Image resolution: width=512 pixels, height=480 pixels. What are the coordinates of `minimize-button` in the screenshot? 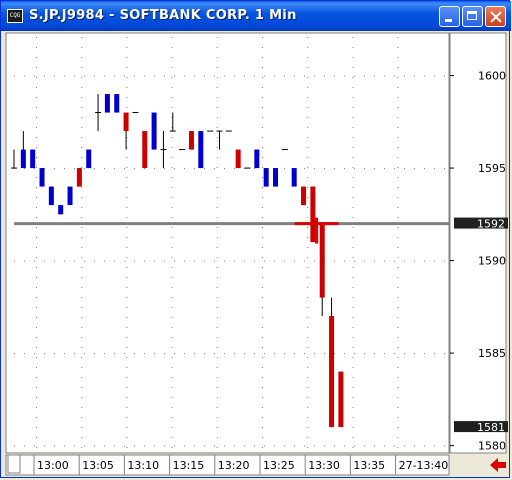 It's located at (449, 16).